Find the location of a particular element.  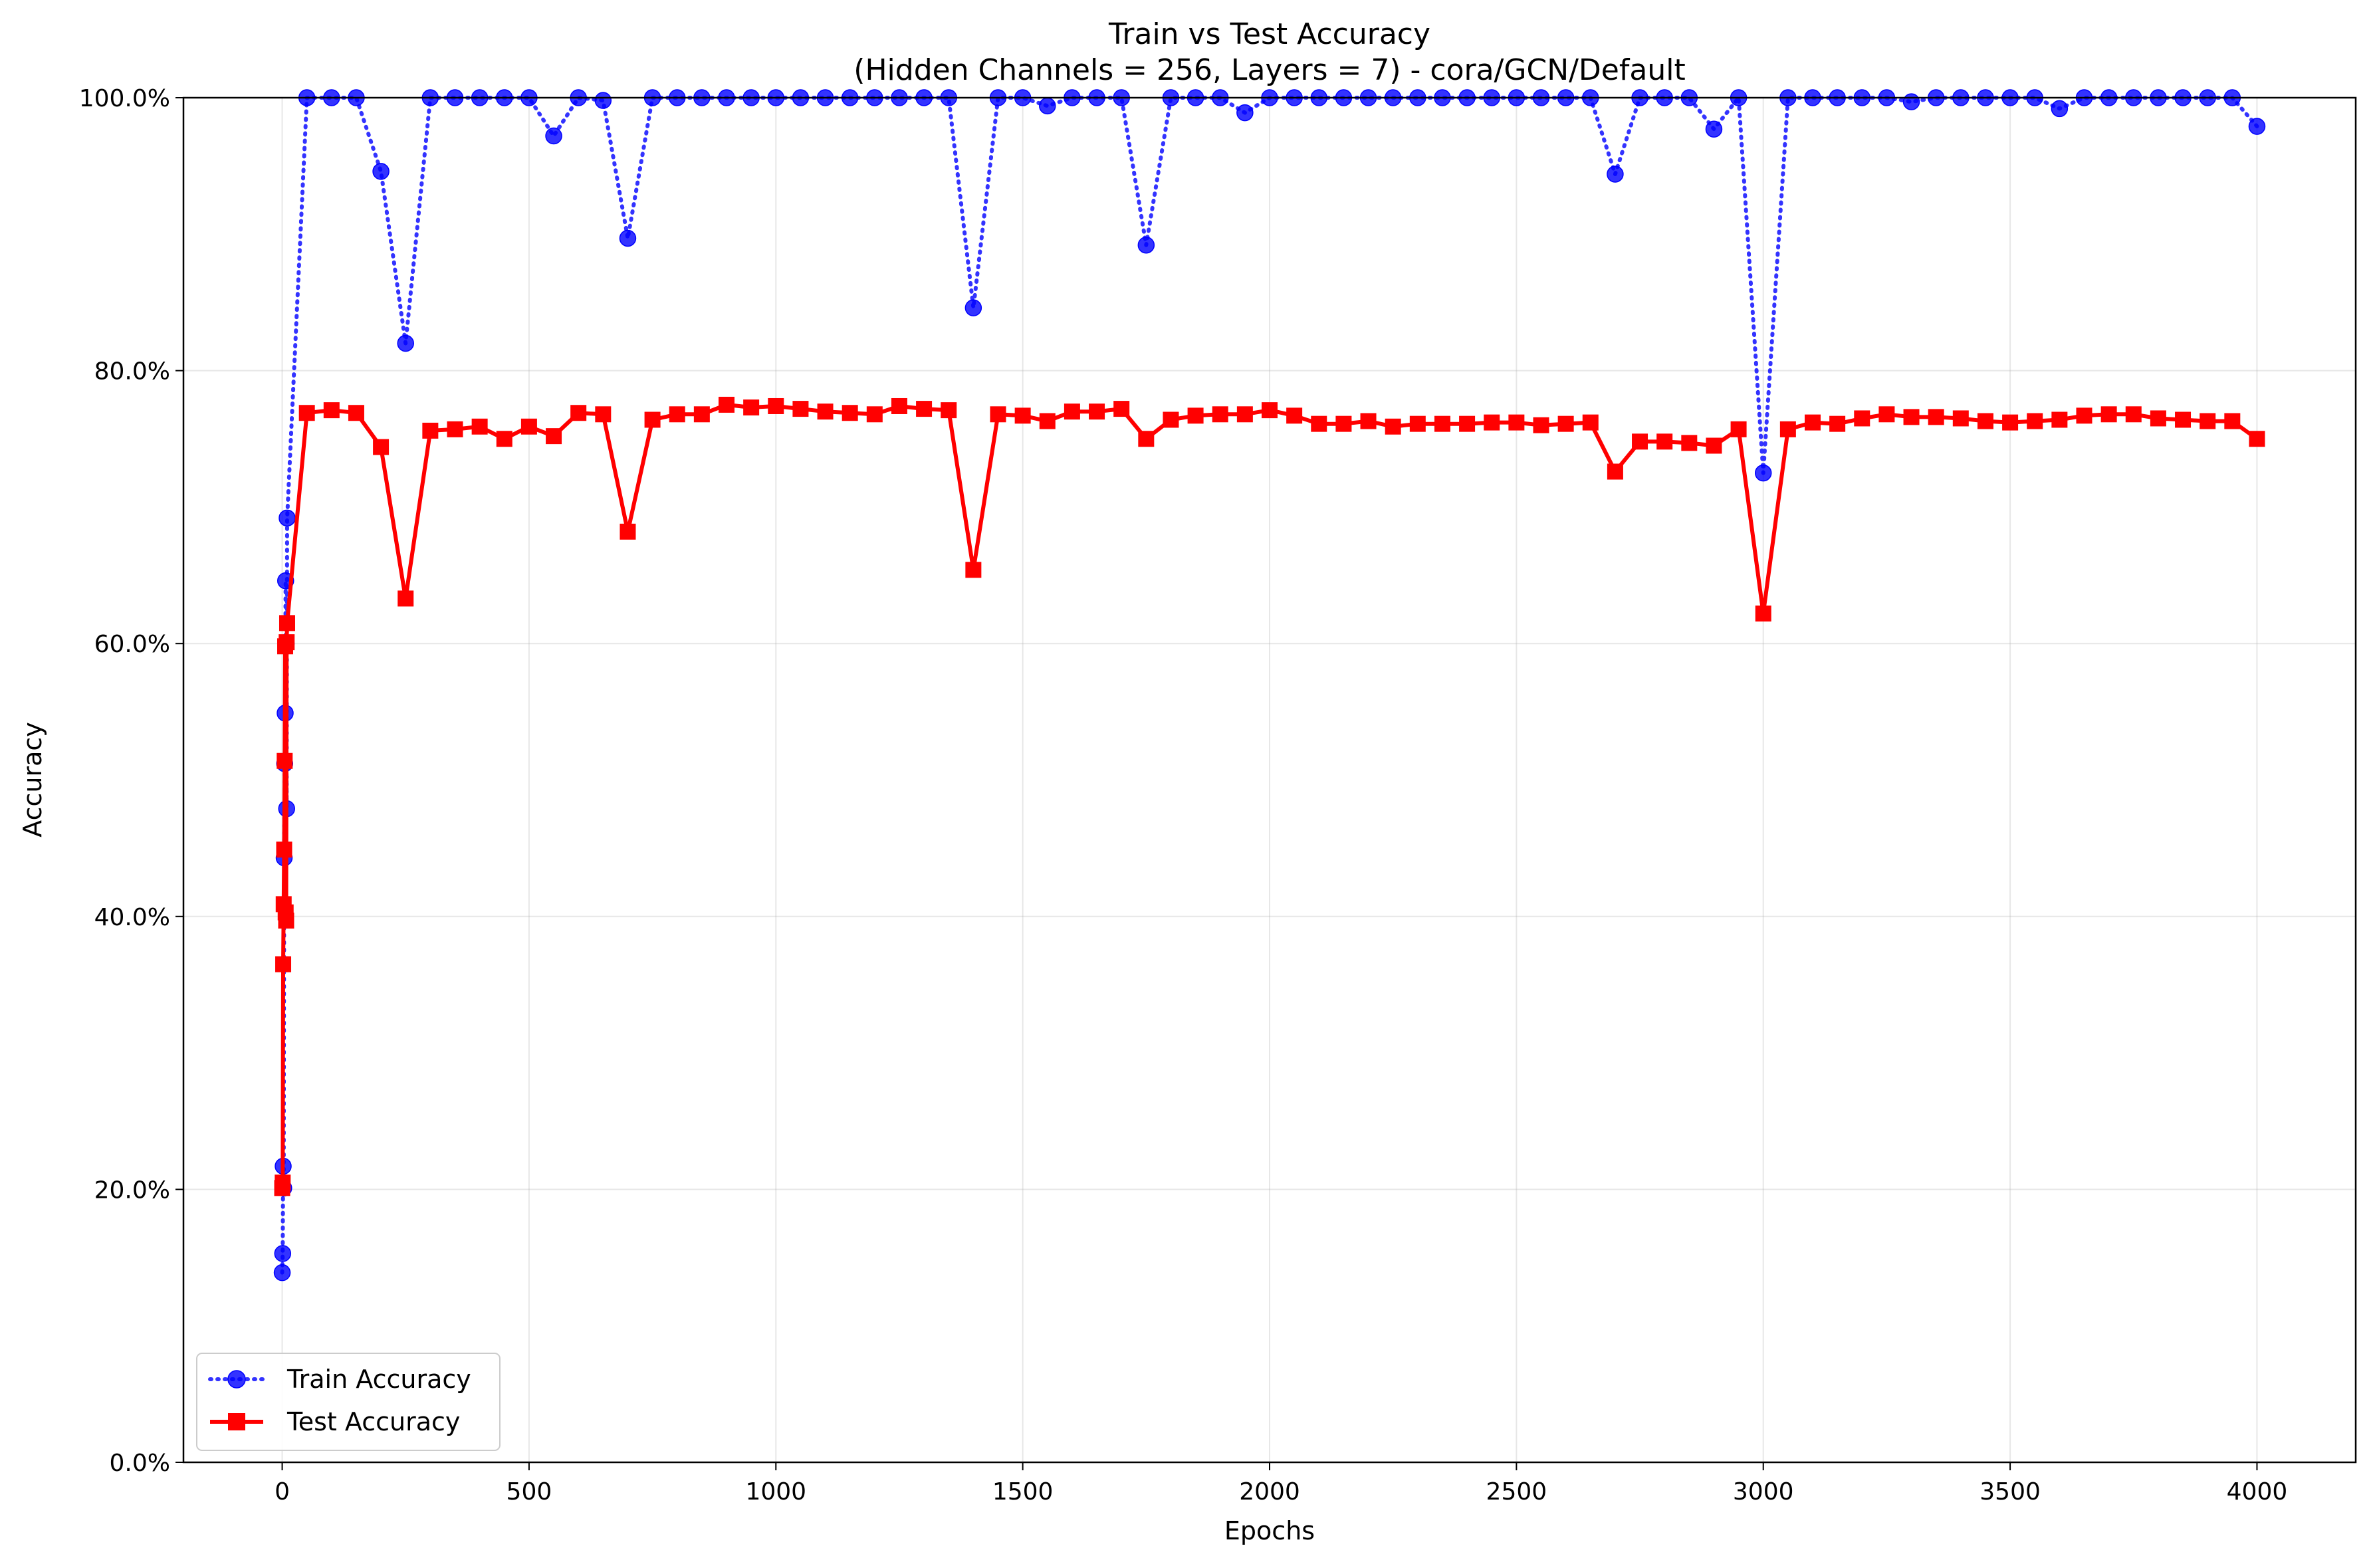

legend-test-label: Test Accuracy is located at coordinates (373, 1421).